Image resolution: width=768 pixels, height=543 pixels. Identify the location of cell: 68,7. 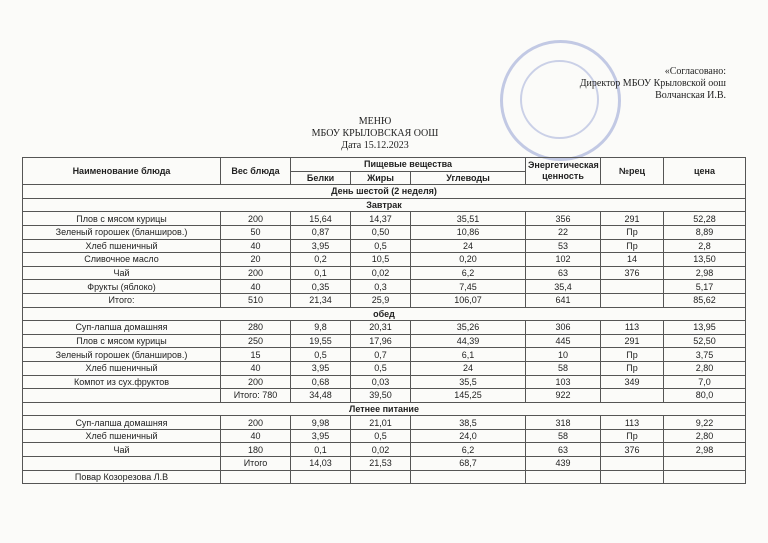
(468, 463).